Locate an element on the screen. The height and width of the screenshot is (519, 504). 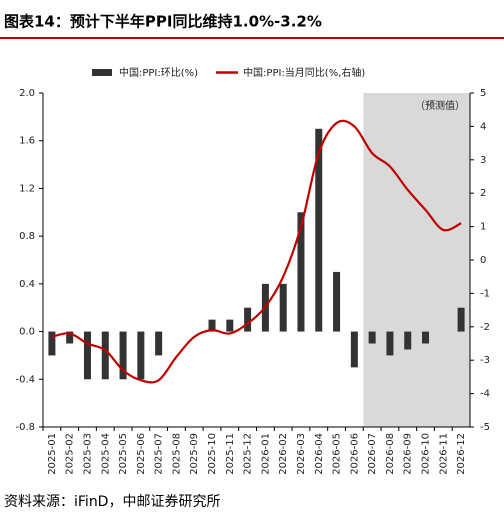
y2-tick-label: -1 is located at coordinates (485, 293).